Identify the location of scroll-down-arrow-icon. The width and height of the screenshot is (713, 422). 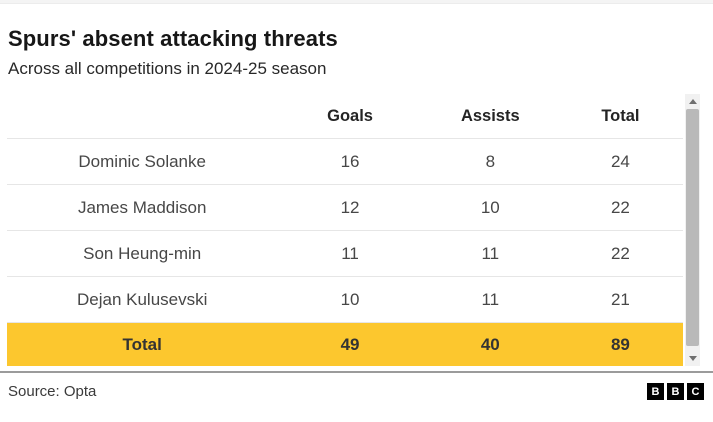
(692, 358).